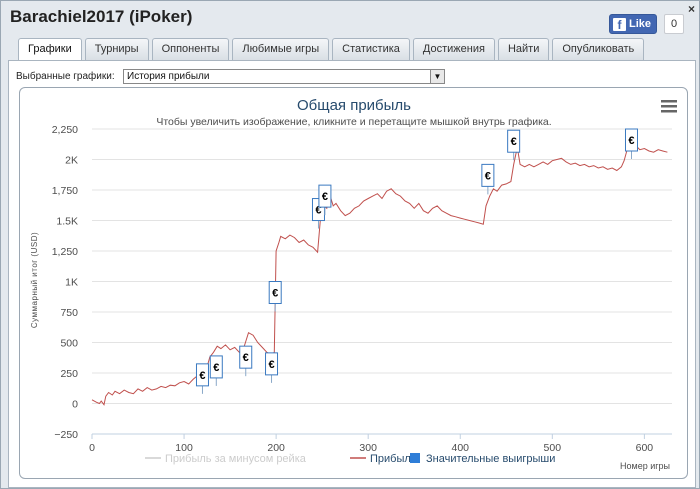 This screenshot has width=700, height=489. What do you see at coordinates (101, 16) in the screenshot?
I see `window-title: Barachiel2017 (iPoker)` at bounding box center [101, 16].